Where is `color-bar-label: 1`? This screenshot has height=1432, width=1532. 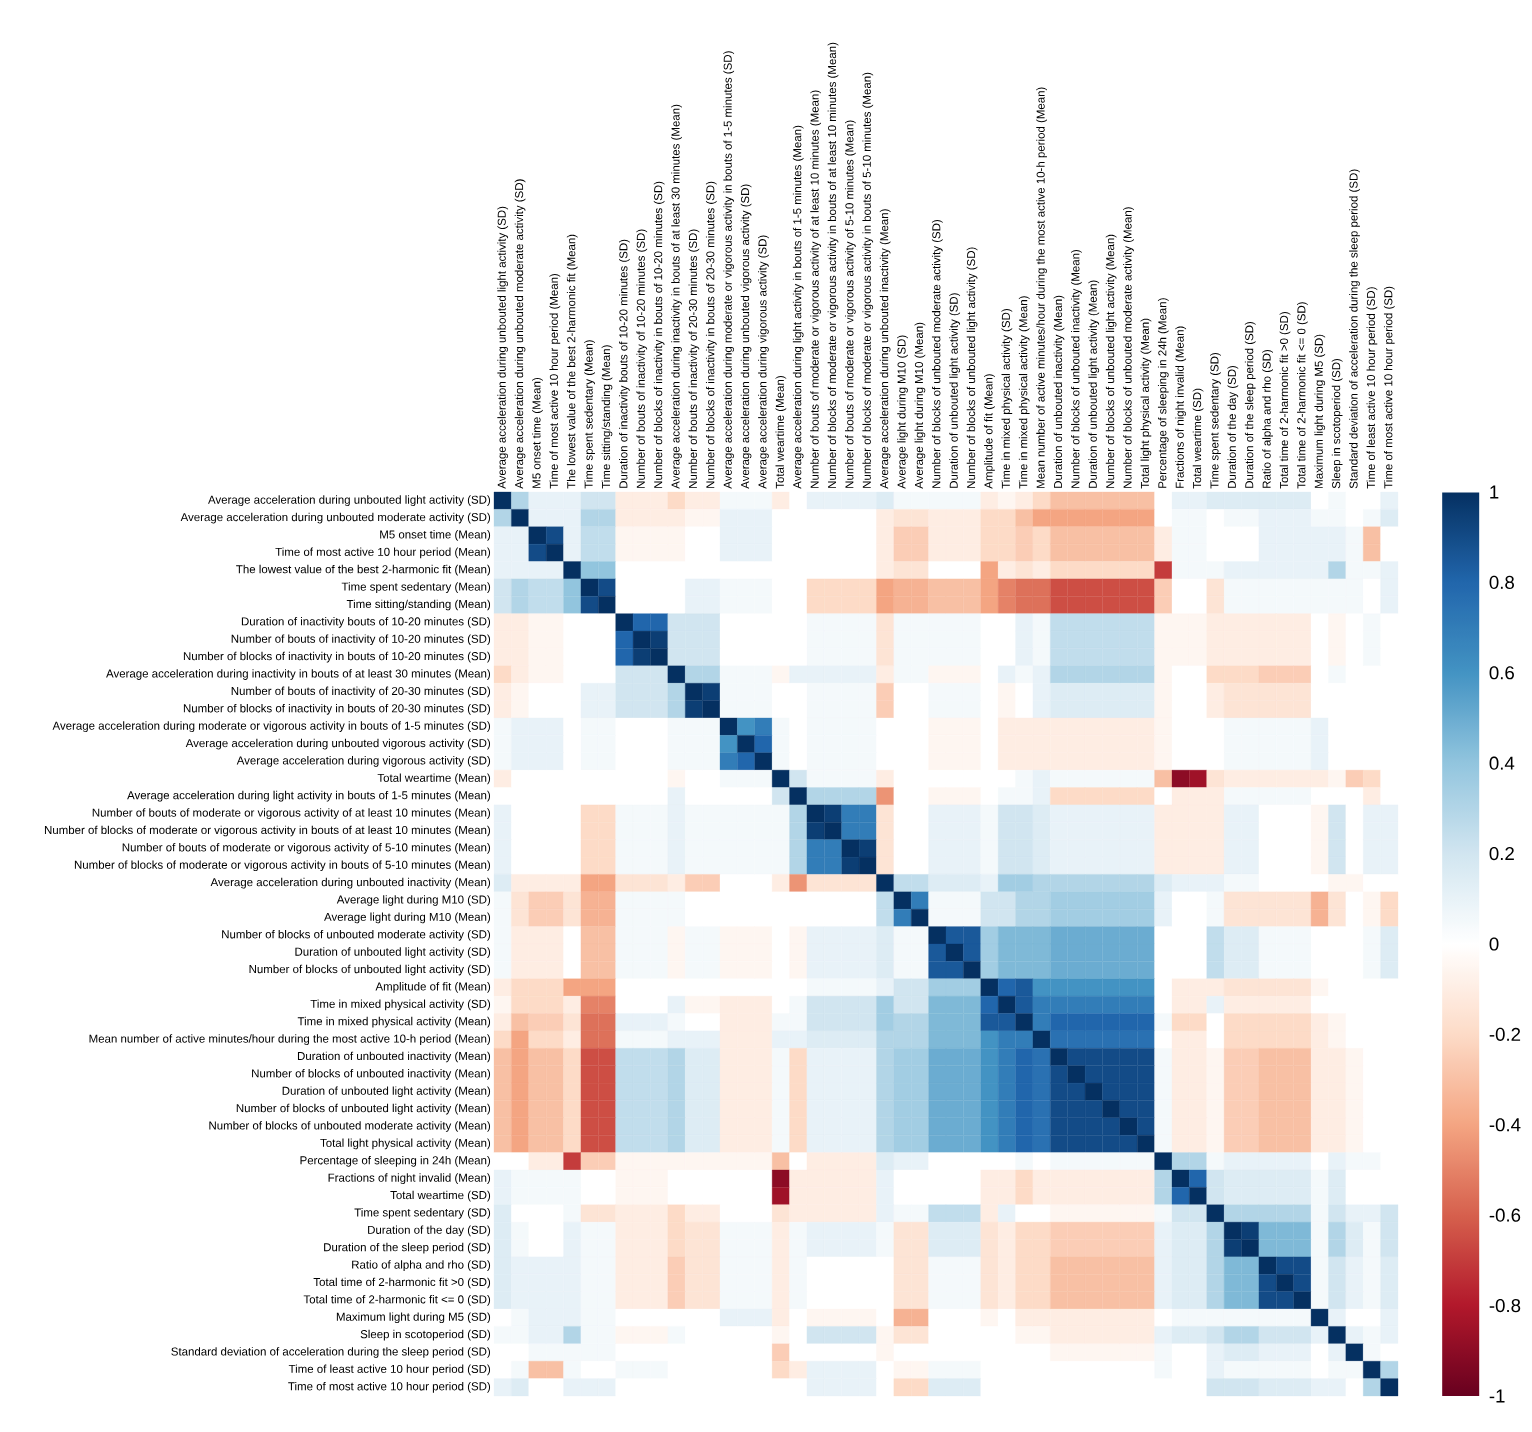
color-bar-label: 1 is located at coordinates (1494, 492).